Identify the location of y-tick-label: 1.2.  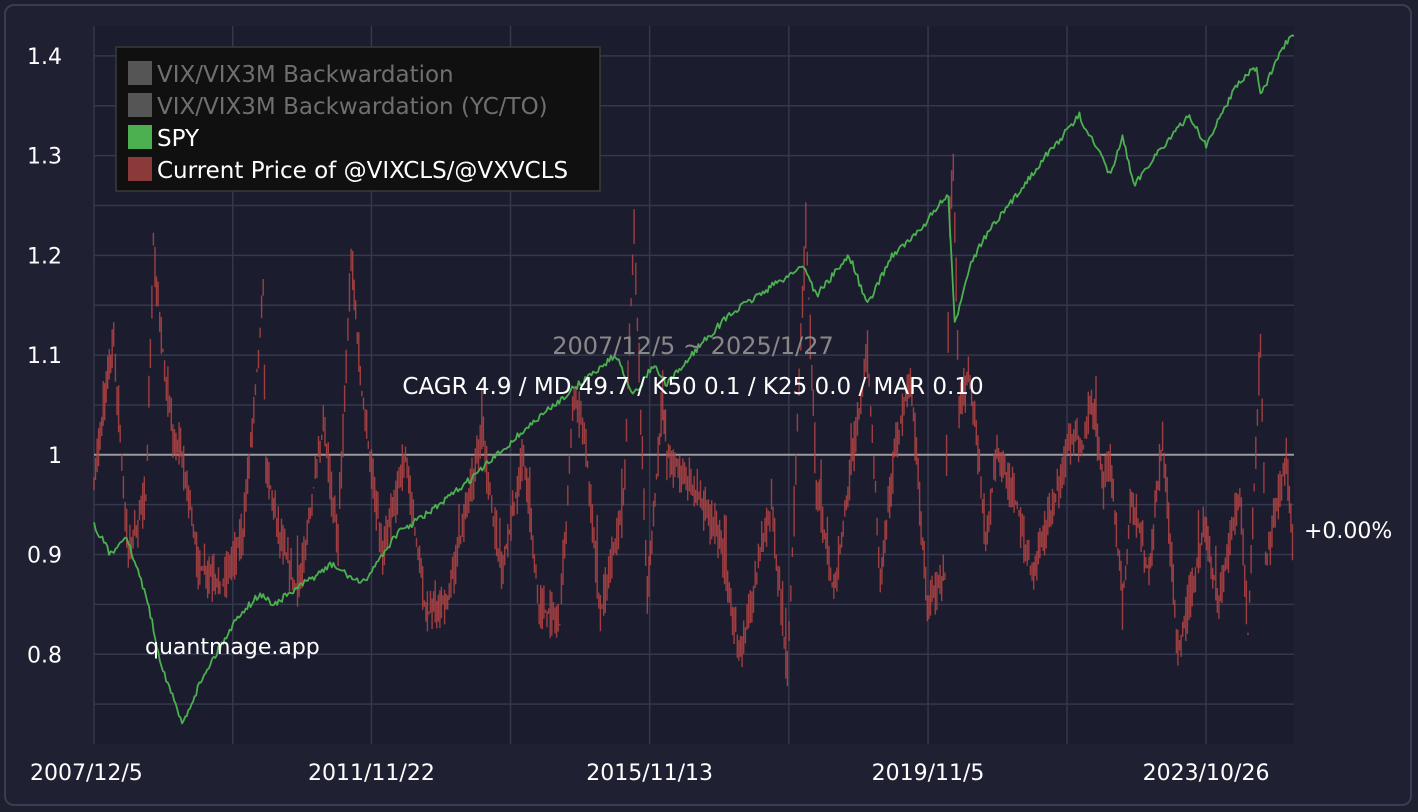
(44, 256).